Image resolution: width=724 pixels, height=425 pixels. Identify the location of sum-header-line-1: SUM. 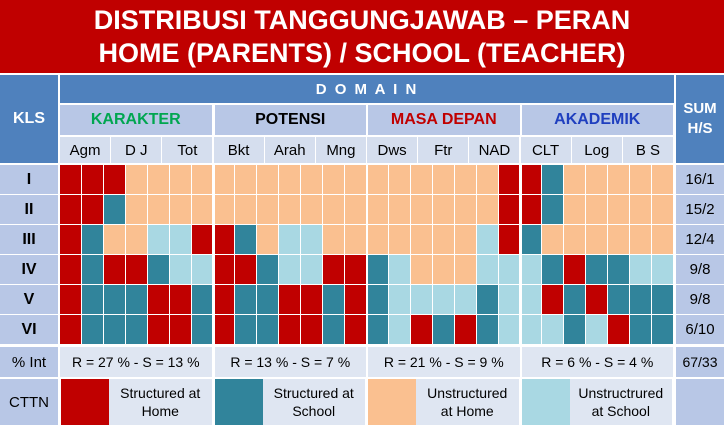
(700, 108).